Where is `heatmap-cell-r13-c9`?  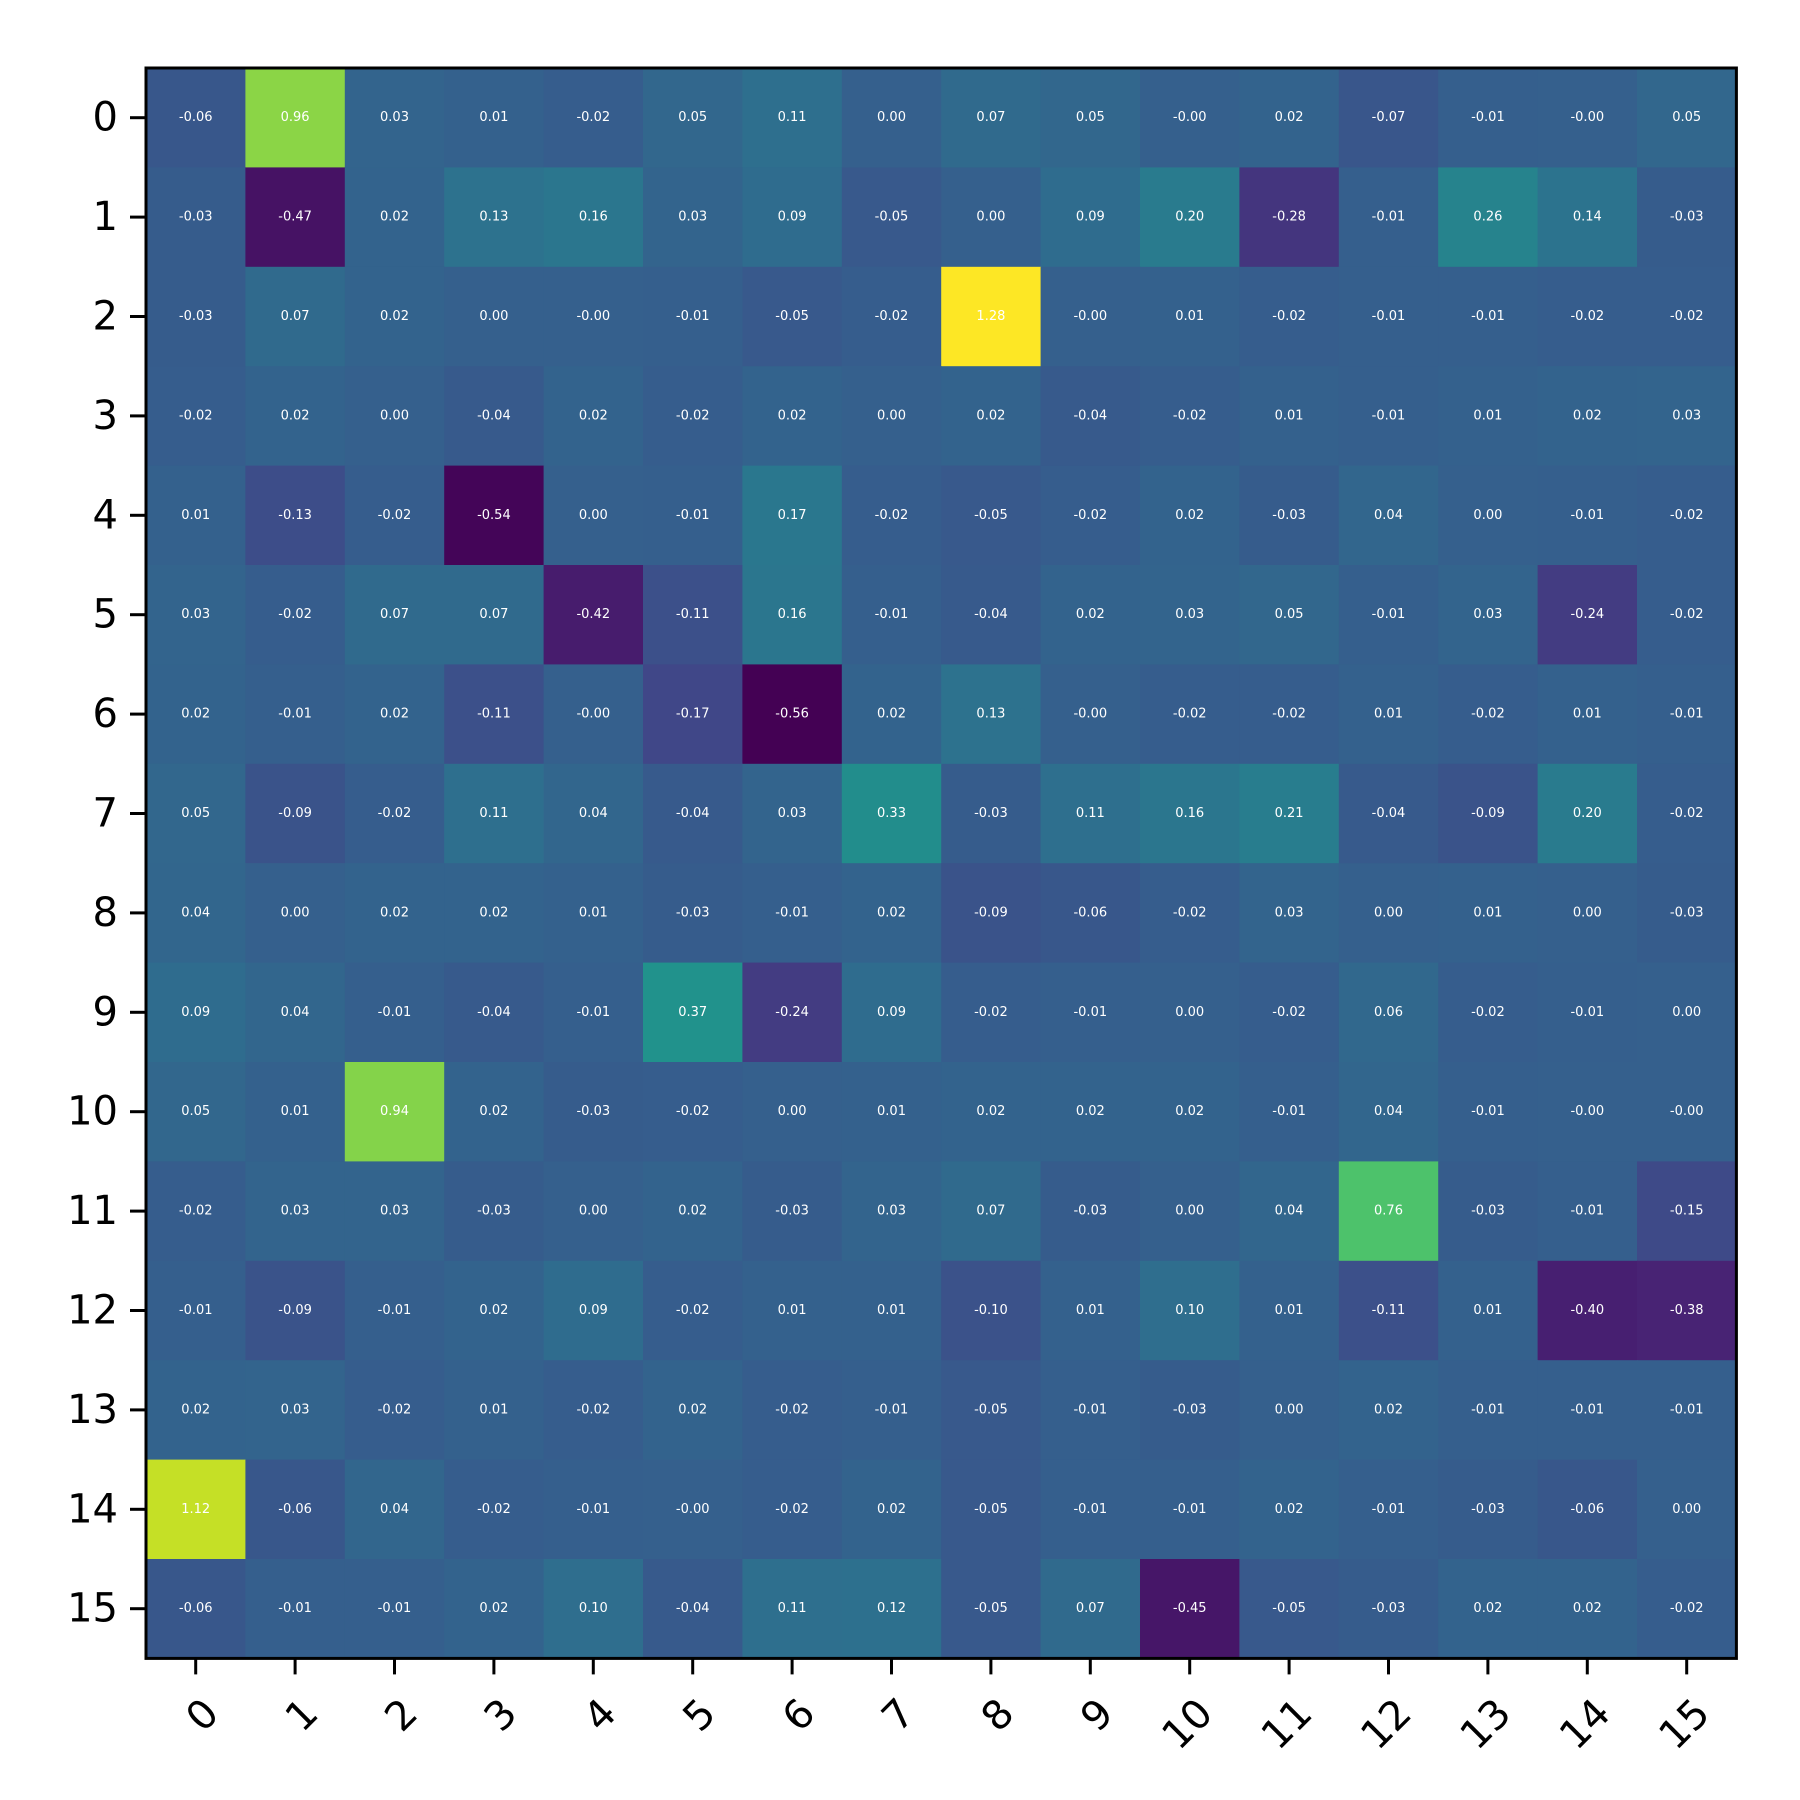 heatmap-cell-r13-c9 is located at coordinates (1090, 1410).